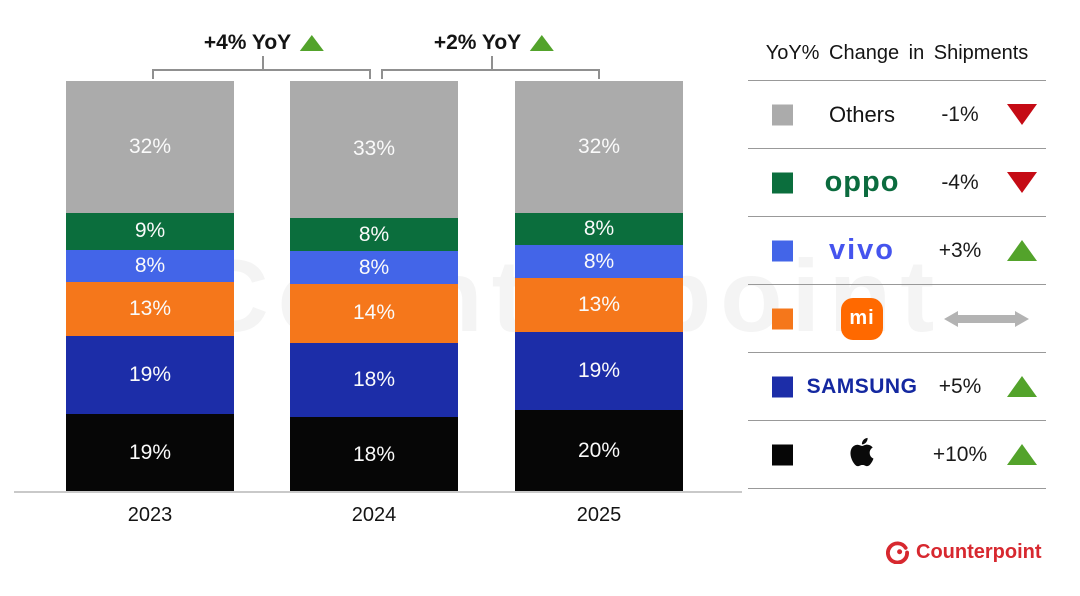  I want to click on counterpoint-logo: Counterpoint, so click(964, 552).